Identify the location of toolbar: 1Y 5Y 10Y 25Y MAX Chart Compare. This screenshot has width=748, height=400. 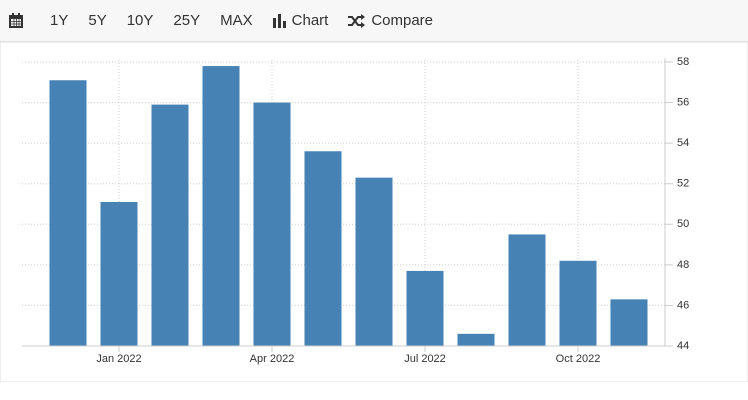
(374, 21).